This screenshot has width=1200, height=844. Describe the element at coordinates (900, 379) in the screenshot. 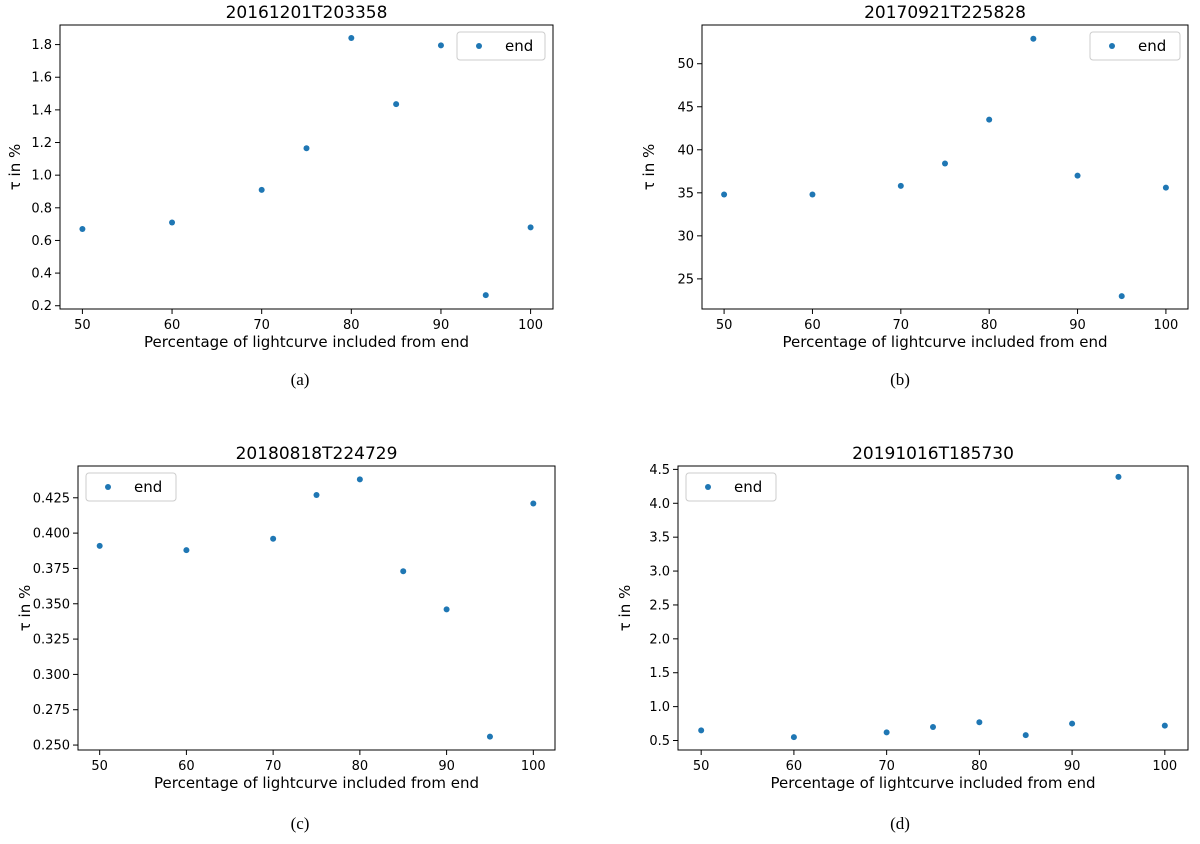

I see `figure-caption: (b)` at that location.